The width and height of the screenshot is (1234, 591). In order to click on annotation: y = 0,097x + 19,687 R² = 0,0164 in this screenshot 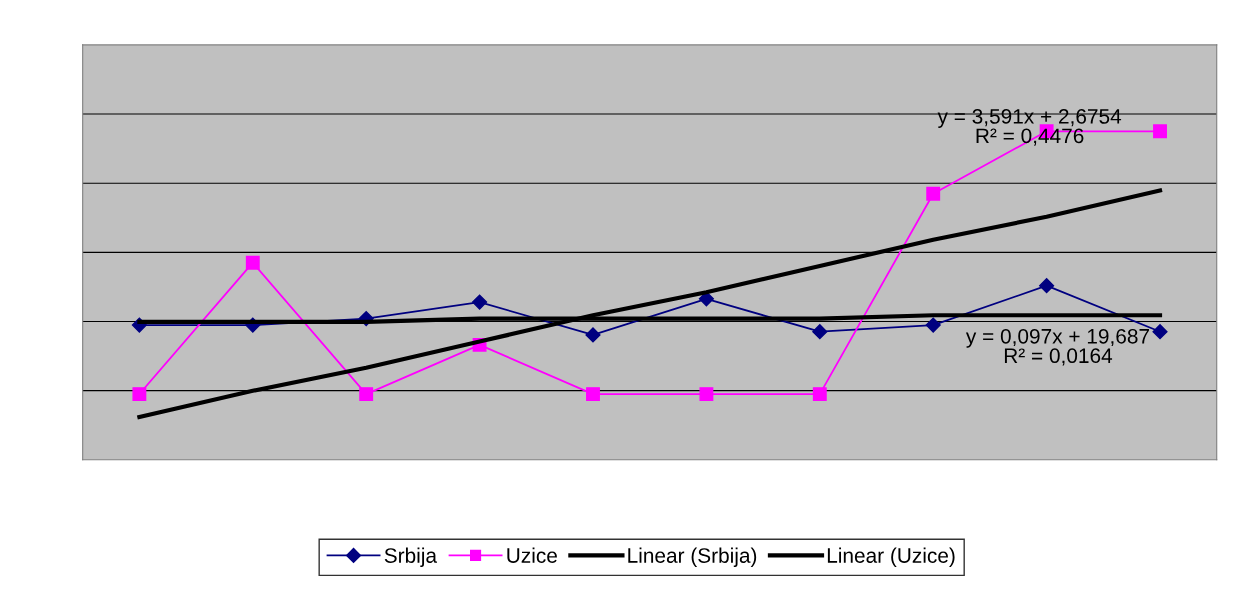, I will do `click(1057, 347)`.